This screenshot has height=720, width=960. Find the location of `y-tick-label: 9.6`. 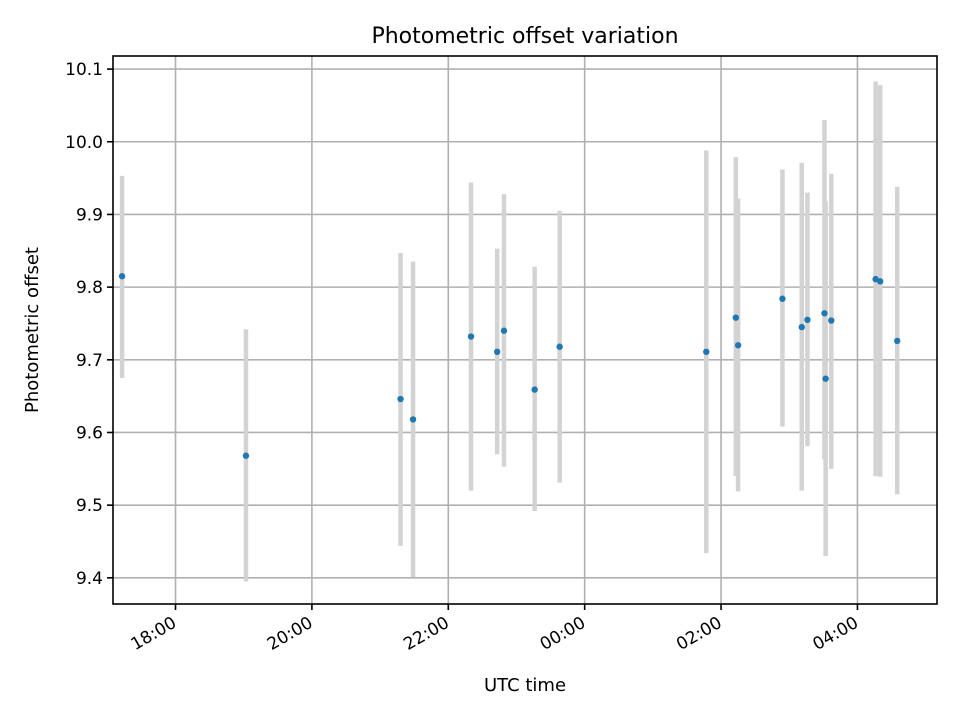

y-tick-label: 9.6 is located at coordinates (89, 433).